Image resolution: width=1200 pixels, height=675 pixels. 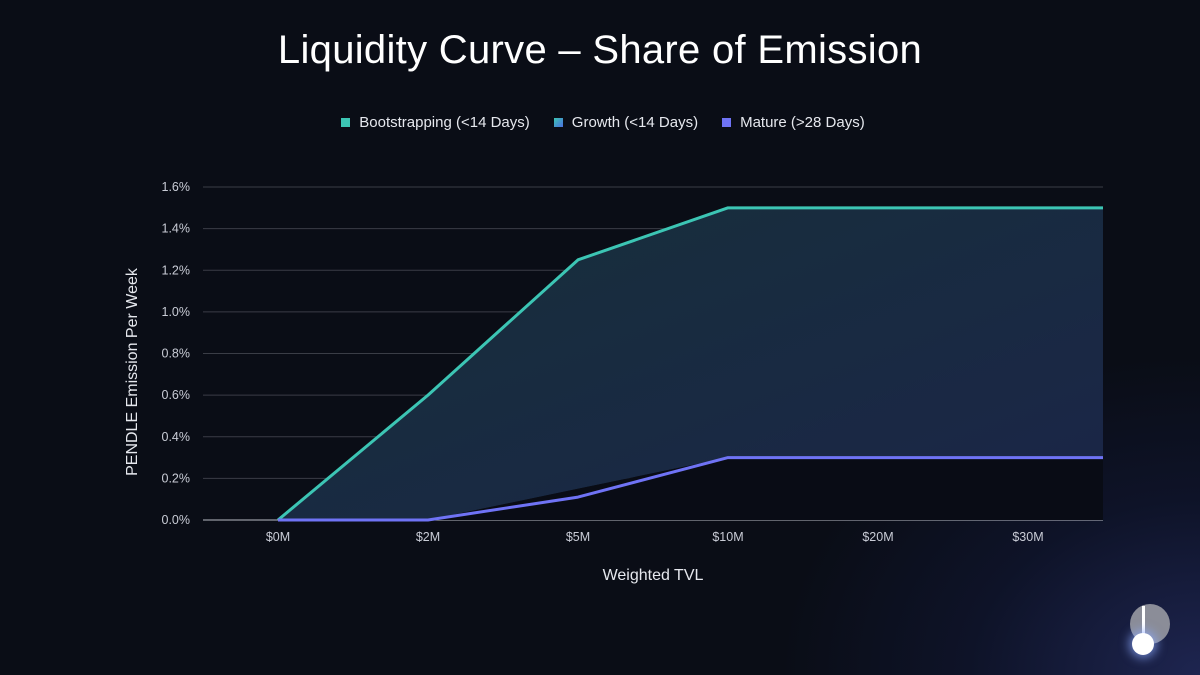 I want to click on x-tick-label: $20M, so click(x=877, y=537).